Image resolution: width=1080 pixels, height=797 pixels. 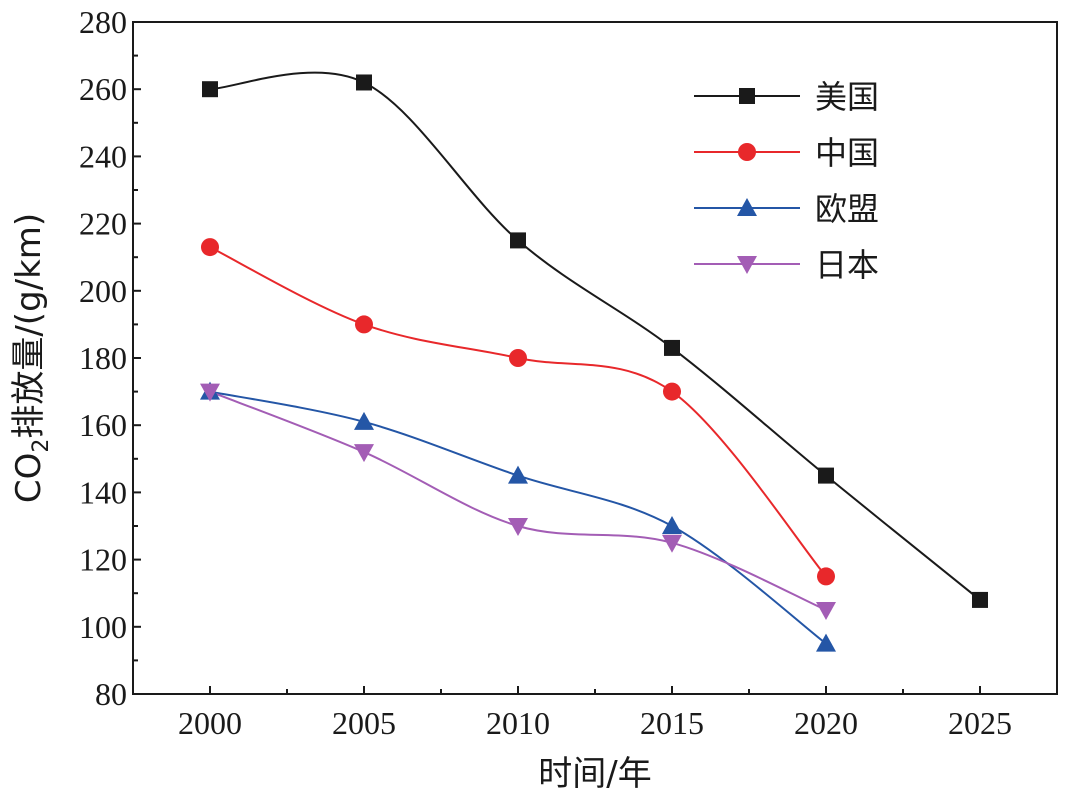 I want to click on y-axis-title: CO2排放量/(g/km), so click(x=31, y=358).